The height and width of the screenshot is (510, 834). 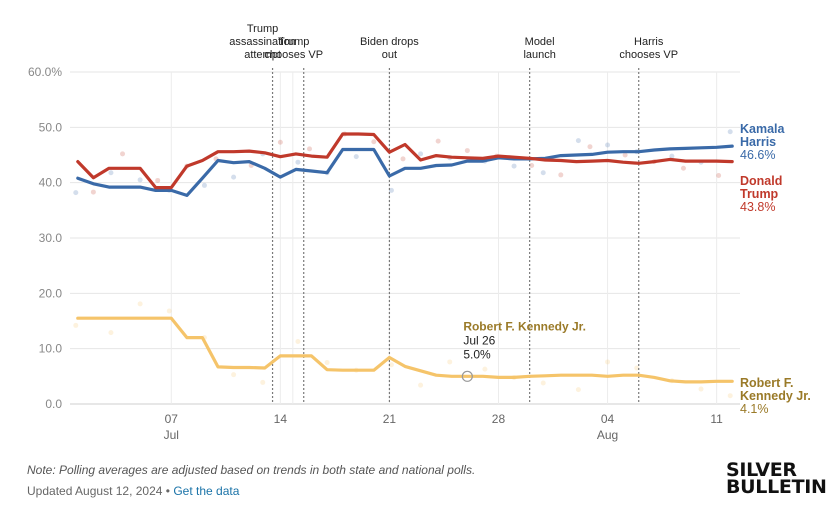 I want to click on y-tick-label: 40.0, so click(x=51, y=183).